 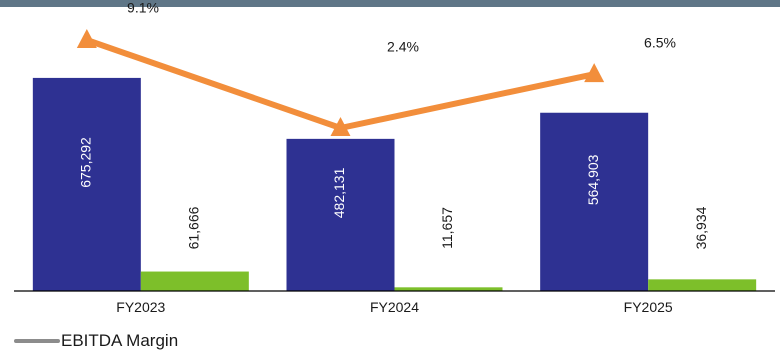 I want to click on bar-ebitda-fy2023, so click(x=194, y=281).